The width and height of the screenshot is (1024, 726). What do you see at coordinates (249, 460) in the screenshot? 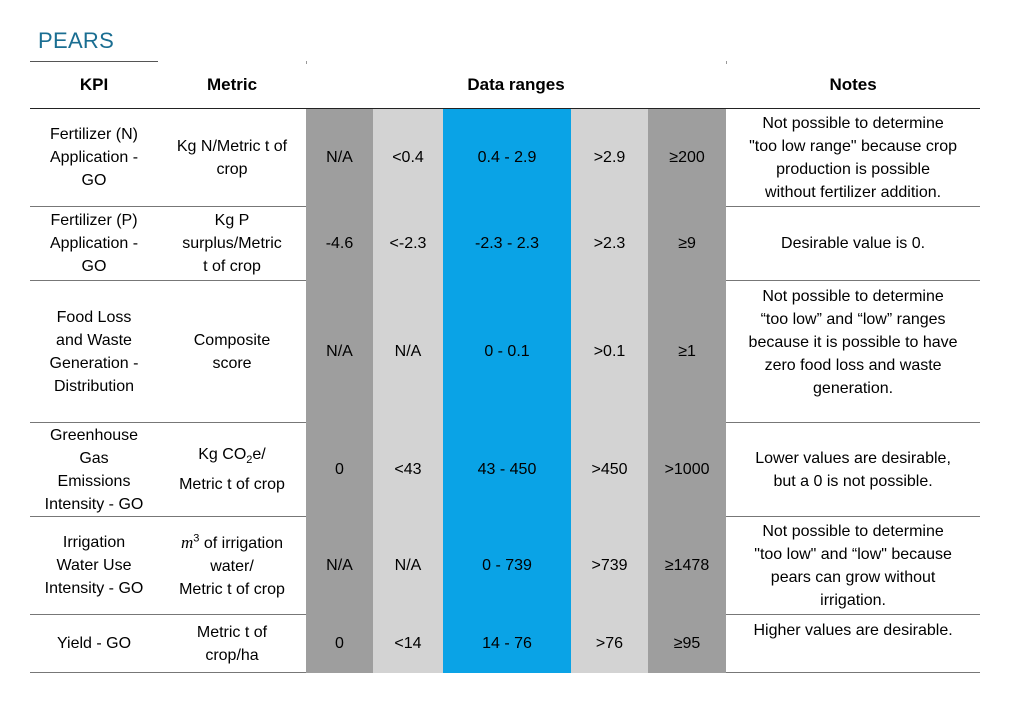
I see `metric-subscript: 2` at bounding box center [249, 460].